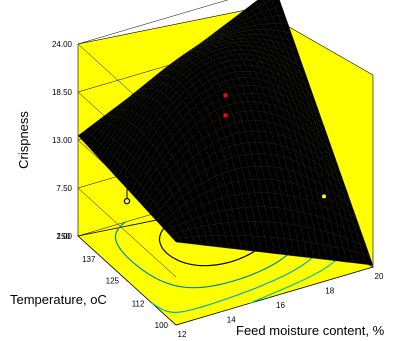 This screenshot has height=341, width=393. Describe the element at coordinates (62, 92) in the screenshot. I see `z-tick-label: 18.50` at that location.